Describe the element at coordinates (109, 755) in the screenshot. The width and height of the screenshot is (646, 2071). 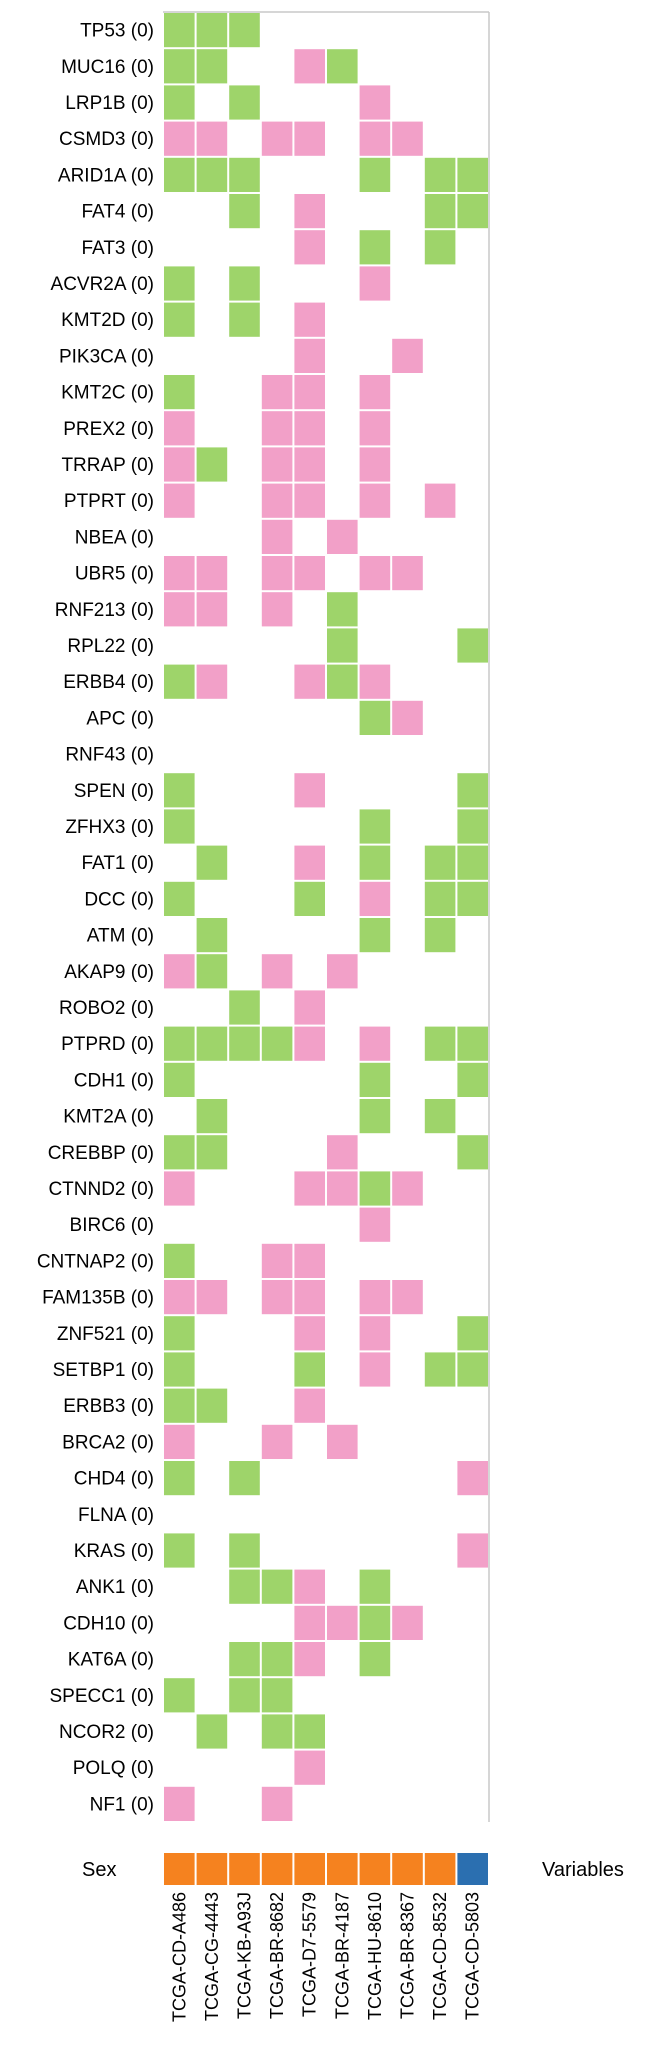
I see `gene-label: RNF43 (0)` at that location.